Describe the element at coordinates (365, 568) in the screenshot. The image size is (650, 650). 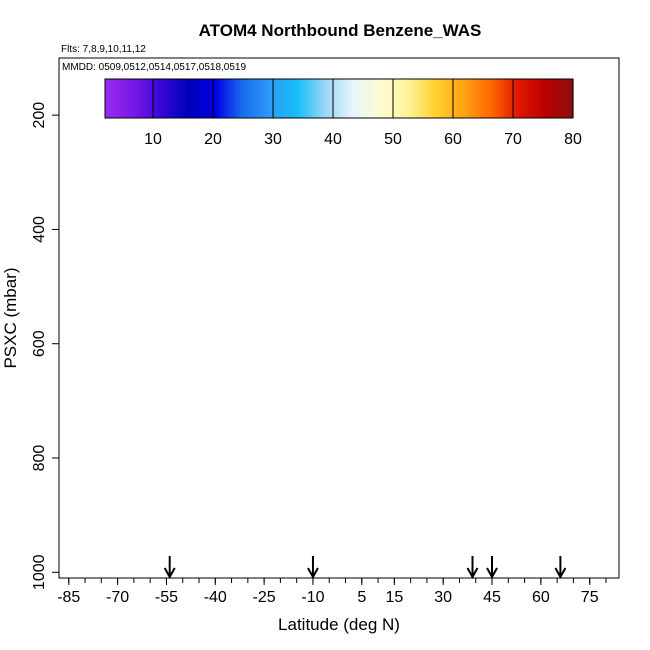
I see `arrow-markers` at that location.